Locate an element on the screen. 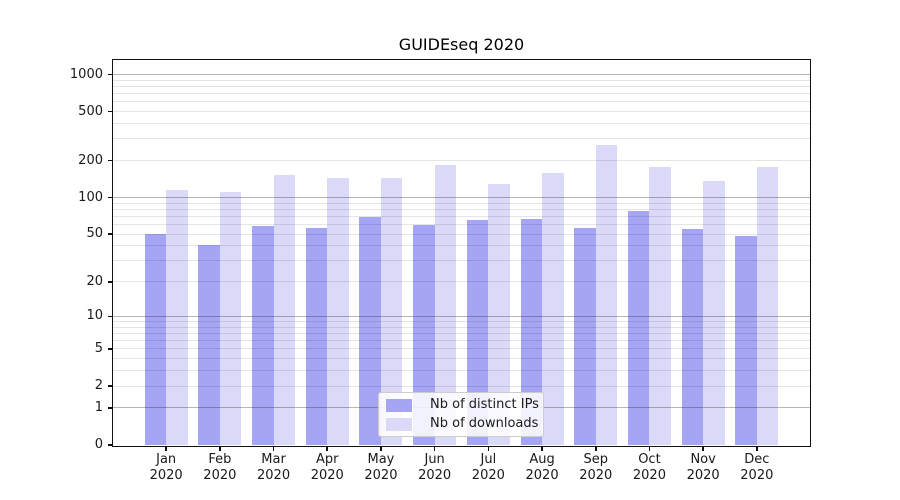  x-tick-label-aug: Aug 2020 is located at coordinates (542, 467).